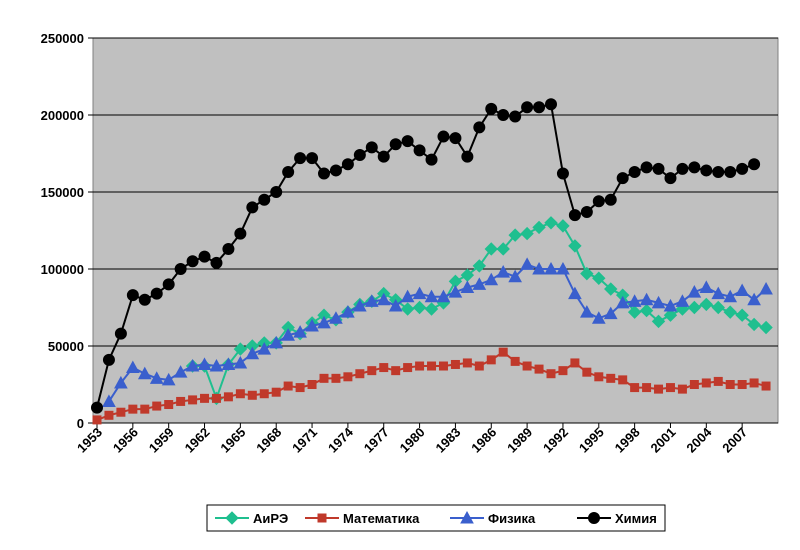 The width and height of the screenshot is (800, 550). What do you see at coordinates (376, 440) in the screenshot?
I see `x-tick-label: 1977` at bounding box center [376, 440].